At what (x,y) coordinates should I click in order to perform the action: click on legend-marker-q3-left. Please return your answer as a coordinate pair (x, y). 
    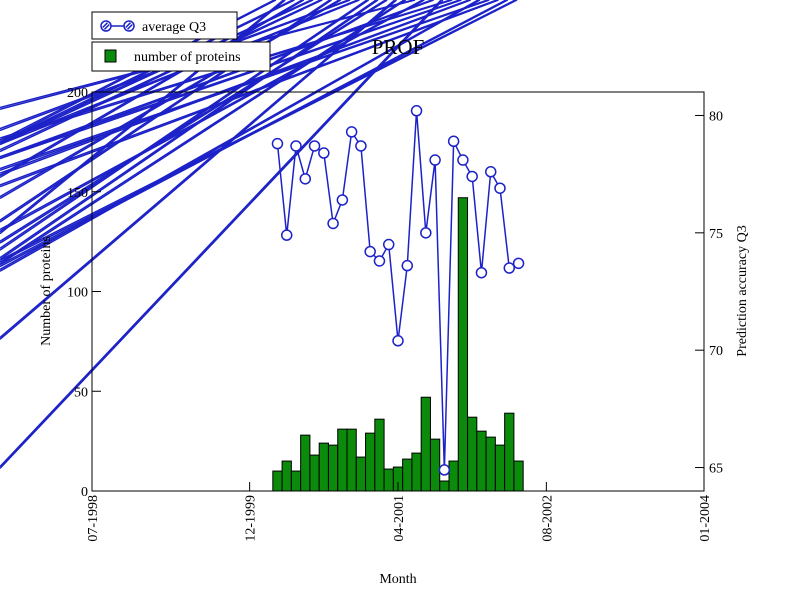
    Looking at the image, I should click on (106, 26).